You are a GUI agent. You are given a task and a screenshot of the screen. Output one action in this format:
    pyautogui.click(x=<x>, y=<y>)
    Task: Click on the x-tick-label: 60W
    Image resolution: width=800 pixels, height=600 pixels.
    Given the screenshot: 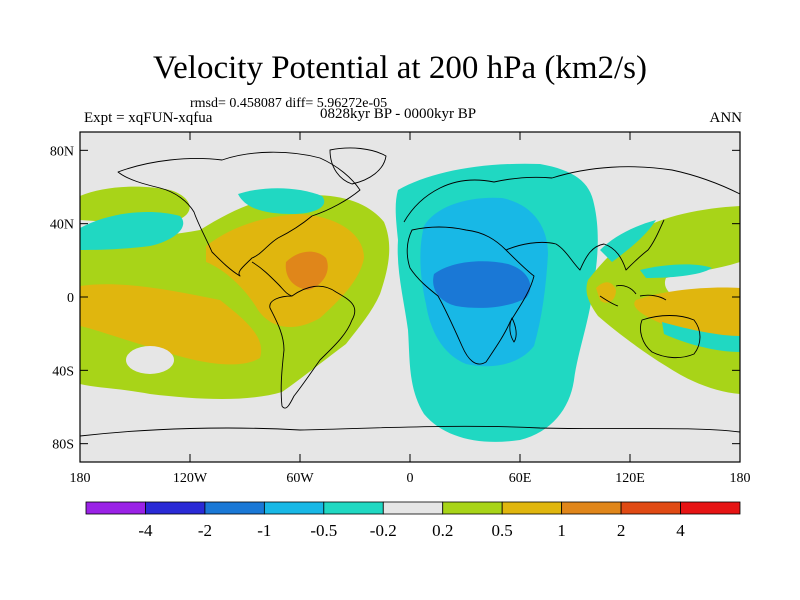 What is the action you would take?
    pyautogui.click(x=300, y=478)
    